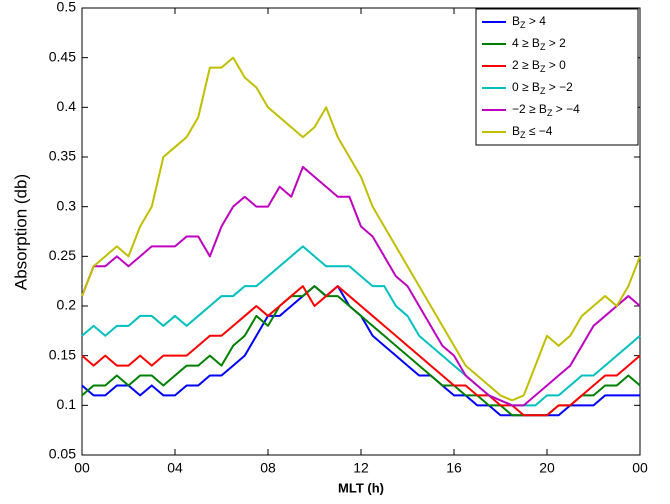 The width and height of the screenshot is (670, 504). Describe the element at coordinates (67, 106) in the screenshot. I see `y-tick-label: 0.4` at that location.